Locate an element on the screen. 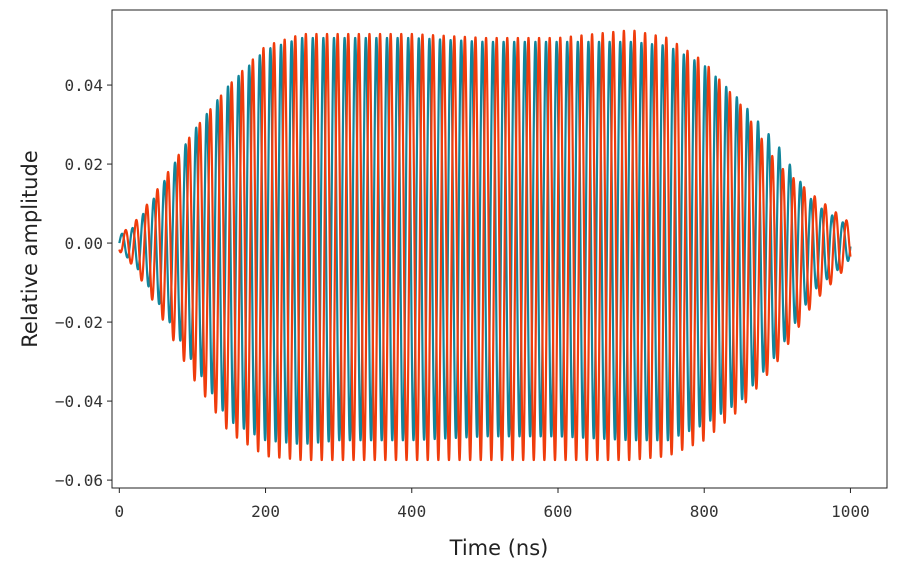 The width and height of the screenshot is (897, 571). x-tick-label: 400 is located at coordinates (411, 511).